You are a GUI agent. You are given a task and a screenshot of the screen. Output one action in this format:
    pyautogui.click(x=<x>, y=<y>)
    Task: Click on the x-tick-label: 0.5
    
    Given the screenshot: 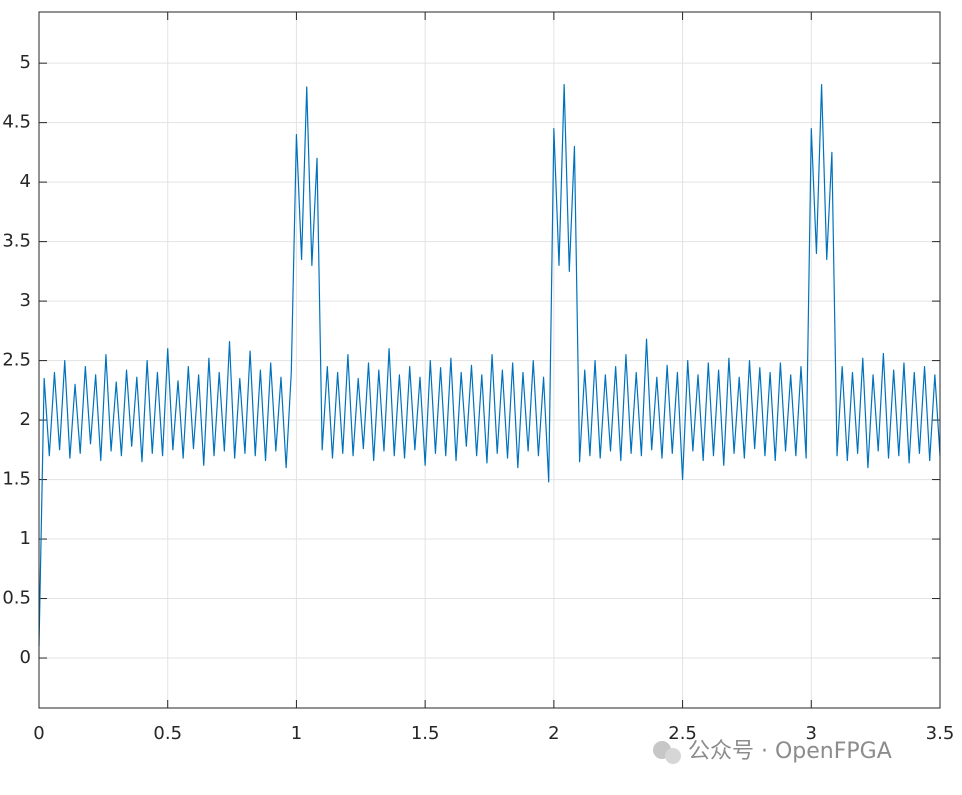 What is the action you would take?
    pyautogui.click(x=167, y=733)
    